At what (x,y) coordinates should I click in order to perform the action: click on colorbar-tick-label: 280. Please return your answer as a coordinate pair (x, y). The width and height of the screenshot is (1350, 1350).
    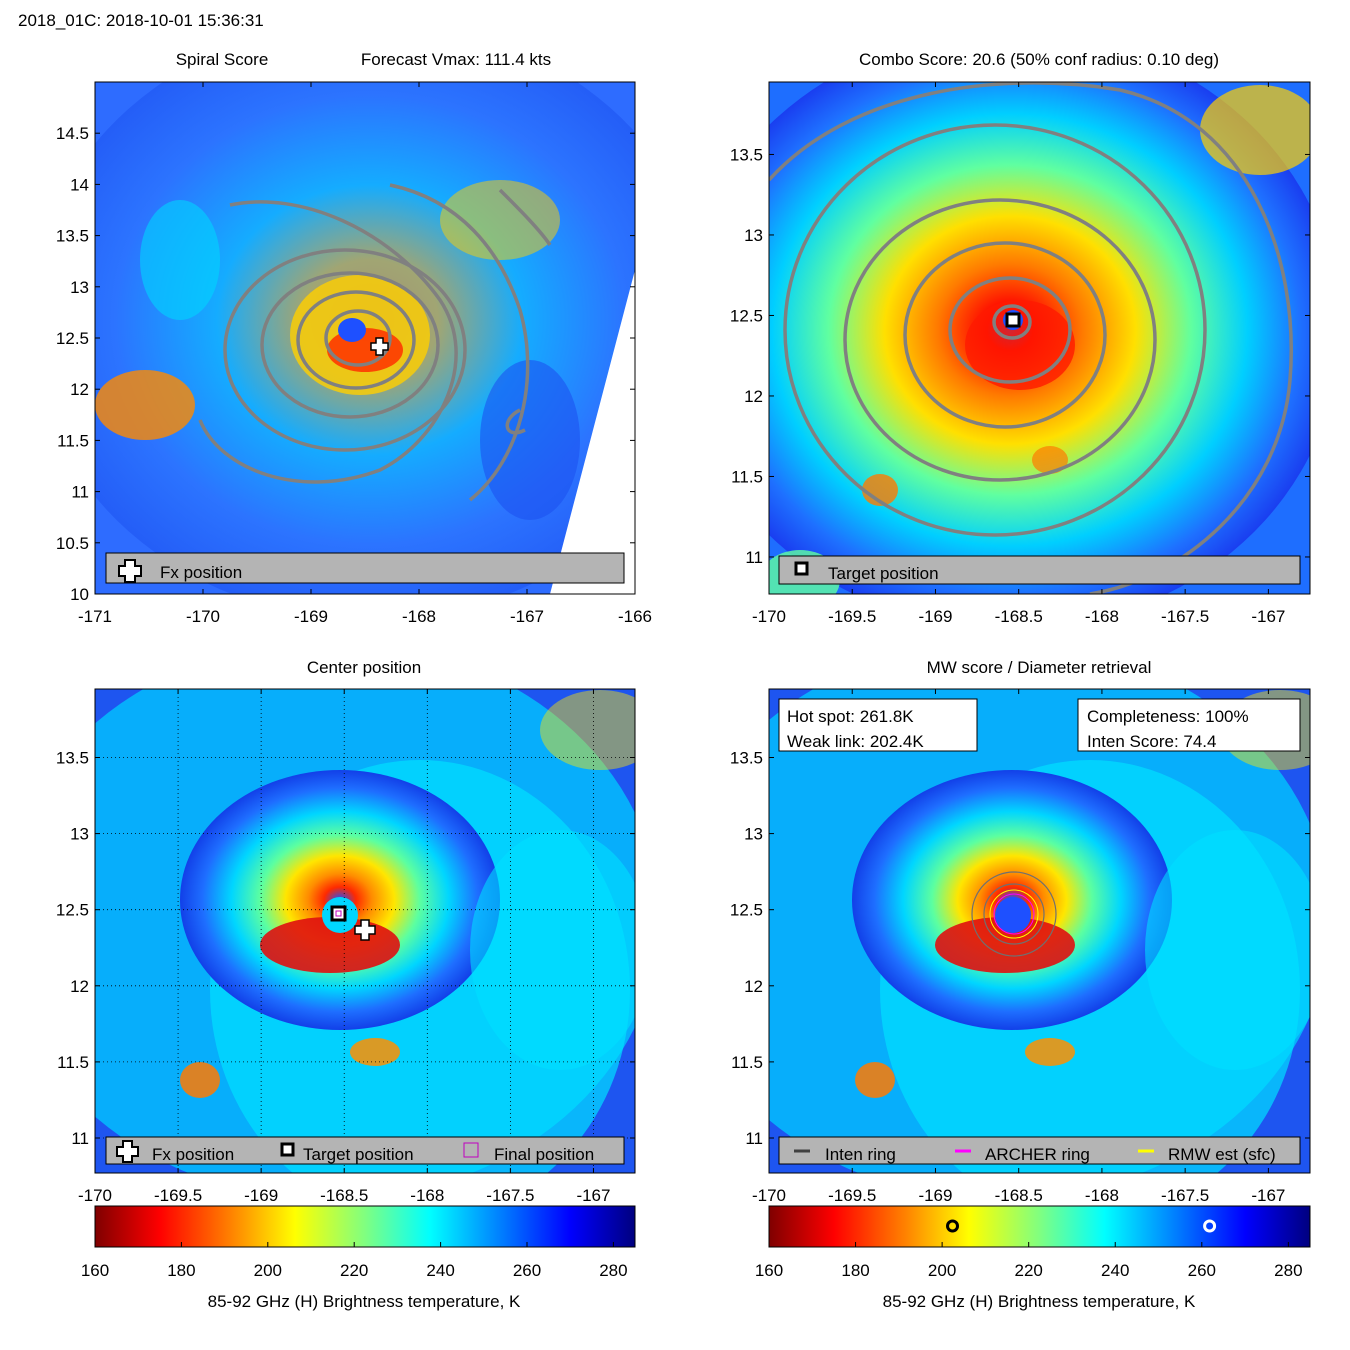
    Looking at the image, I should click on (613, 1270).